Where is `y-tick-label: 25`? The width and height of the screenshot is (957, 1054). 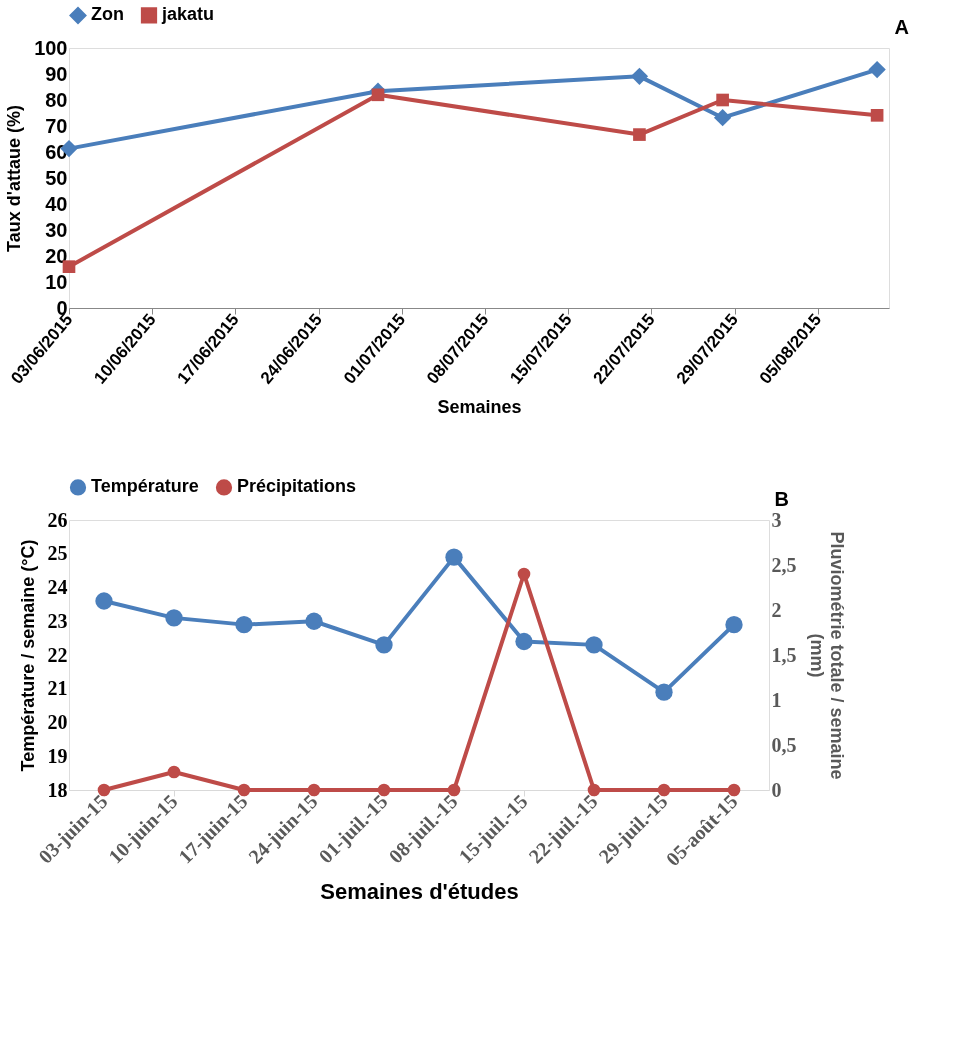
y-tick-label: 25 is located at coordinates (57, 553).